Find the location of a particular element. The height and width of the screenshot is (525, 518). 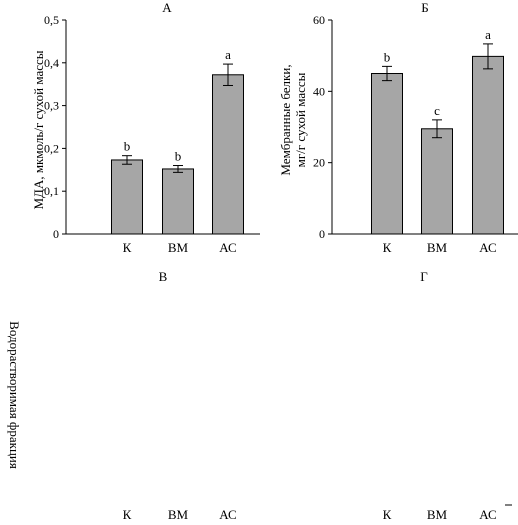

panel-title: Г is located at coordinates (424, 276).